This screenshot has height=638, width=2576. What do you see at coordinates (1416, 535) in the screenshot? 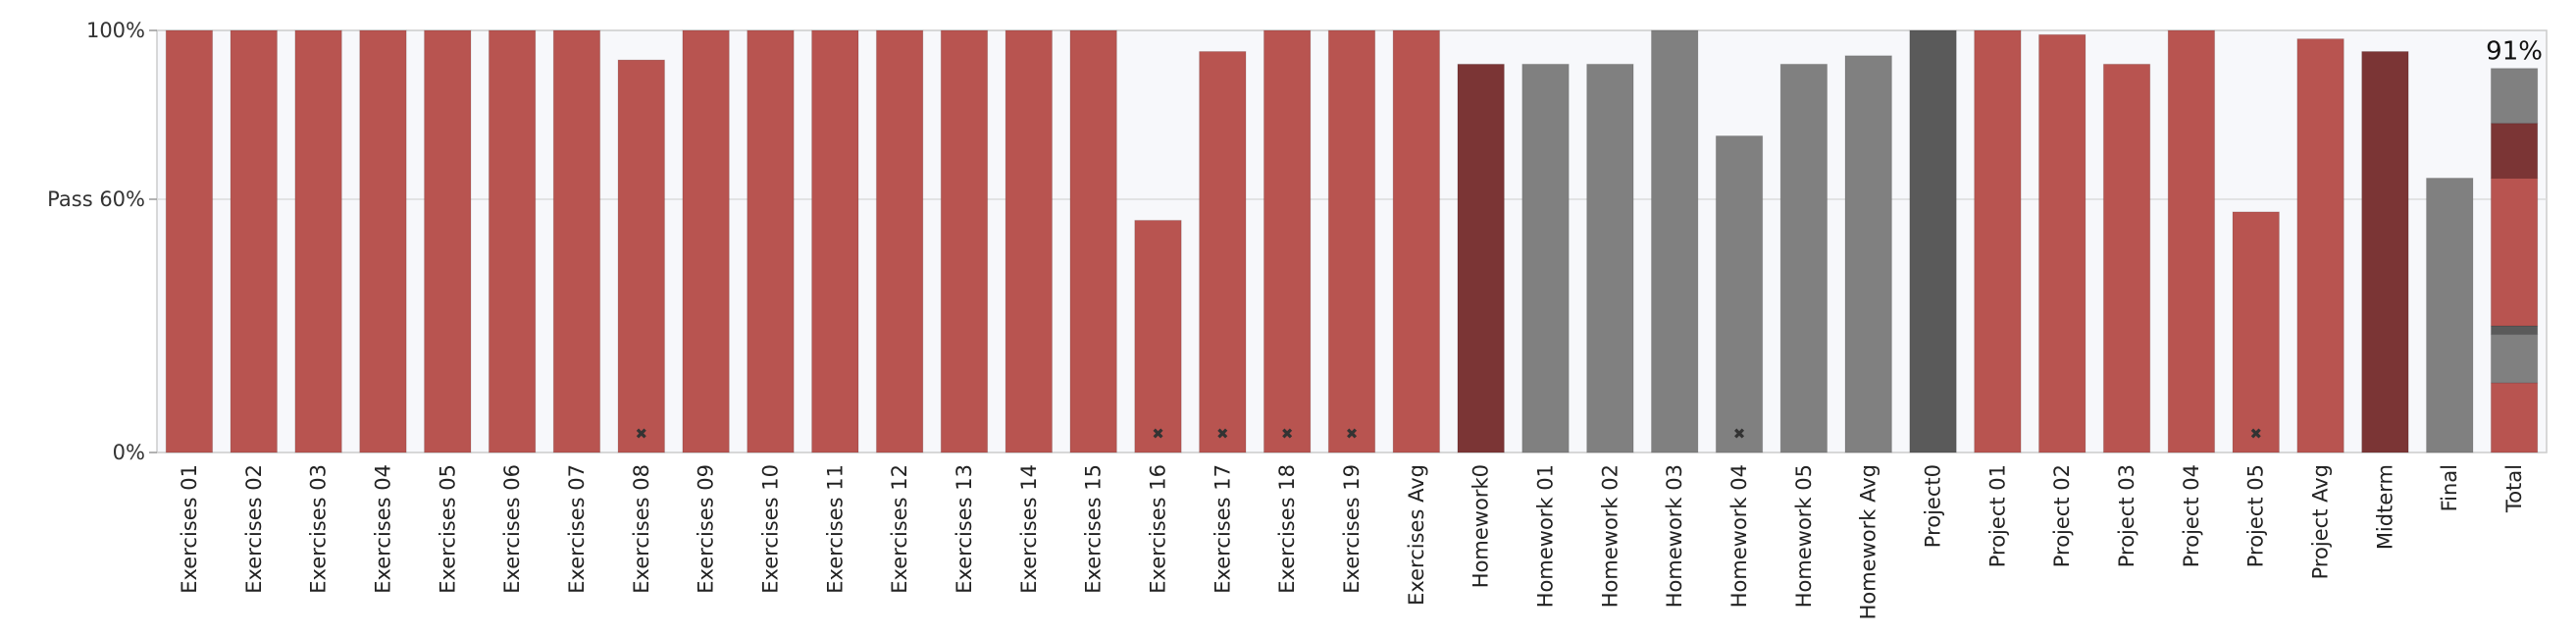
I see `x-label-exercises-avg: Exercises Avg` at bounding box center [1416, 535].